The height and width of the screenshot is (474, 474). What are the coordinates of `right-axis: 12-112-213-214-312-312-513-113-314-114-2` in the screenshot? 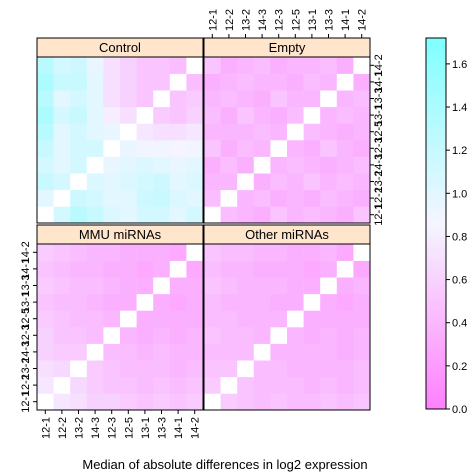 It's located at (377, 140).